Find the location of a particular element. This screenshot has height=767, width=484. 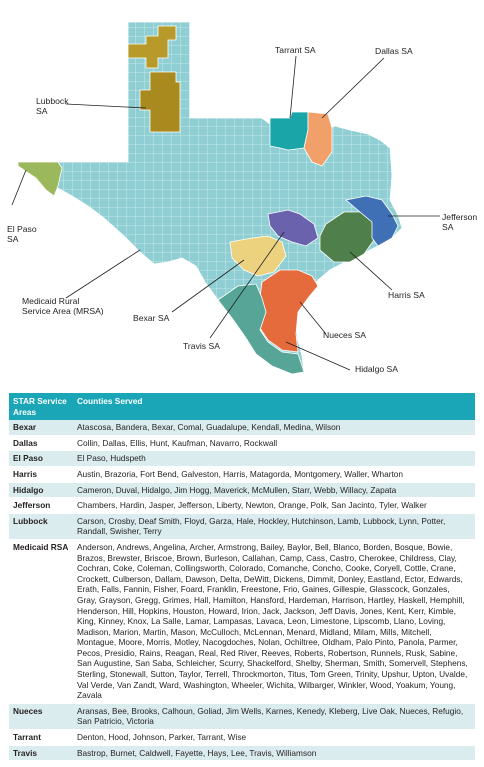

label-bexar: Bexar SA is located at coordinates (151, 318).